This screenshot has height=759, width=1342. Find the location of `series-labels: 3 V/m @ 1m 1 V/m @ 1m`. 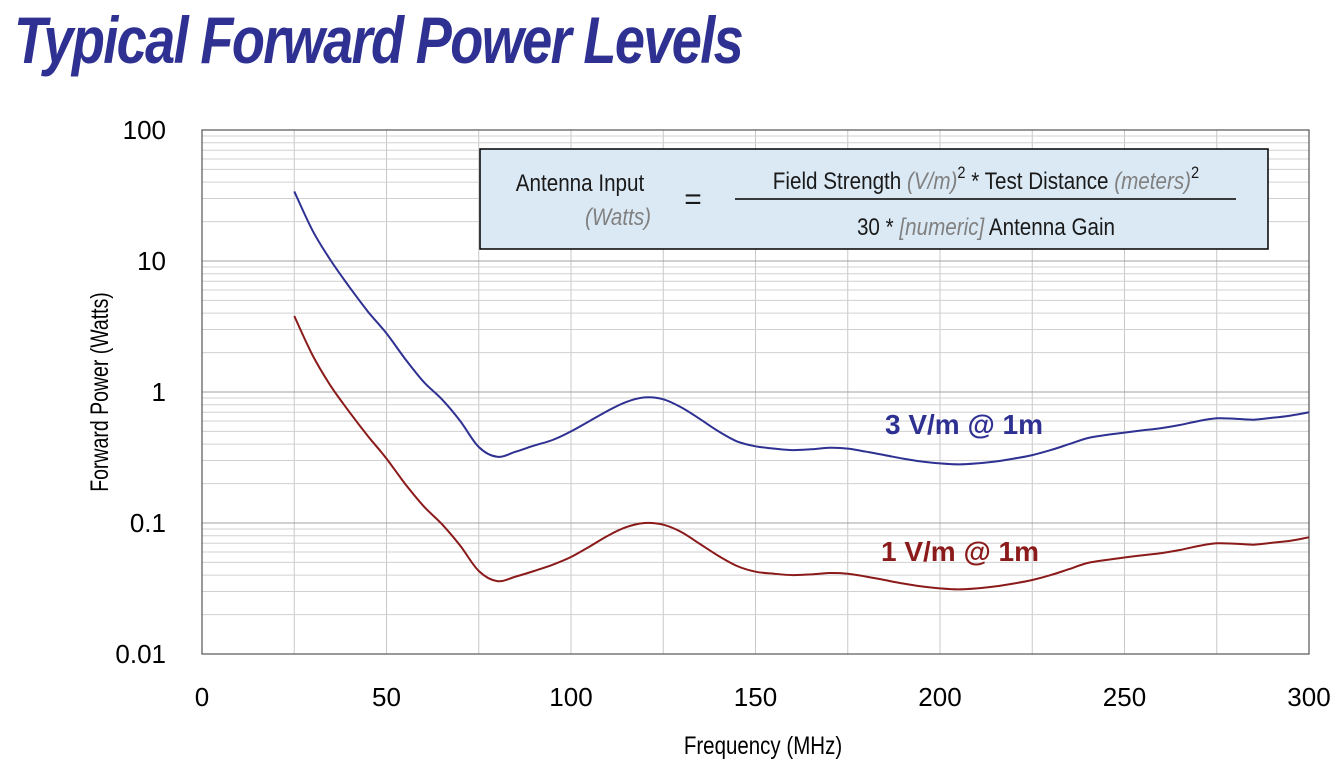

series-labels: 3 V/m @ 1m 1 V/m @ 1m is located at coordinates (962, 488).